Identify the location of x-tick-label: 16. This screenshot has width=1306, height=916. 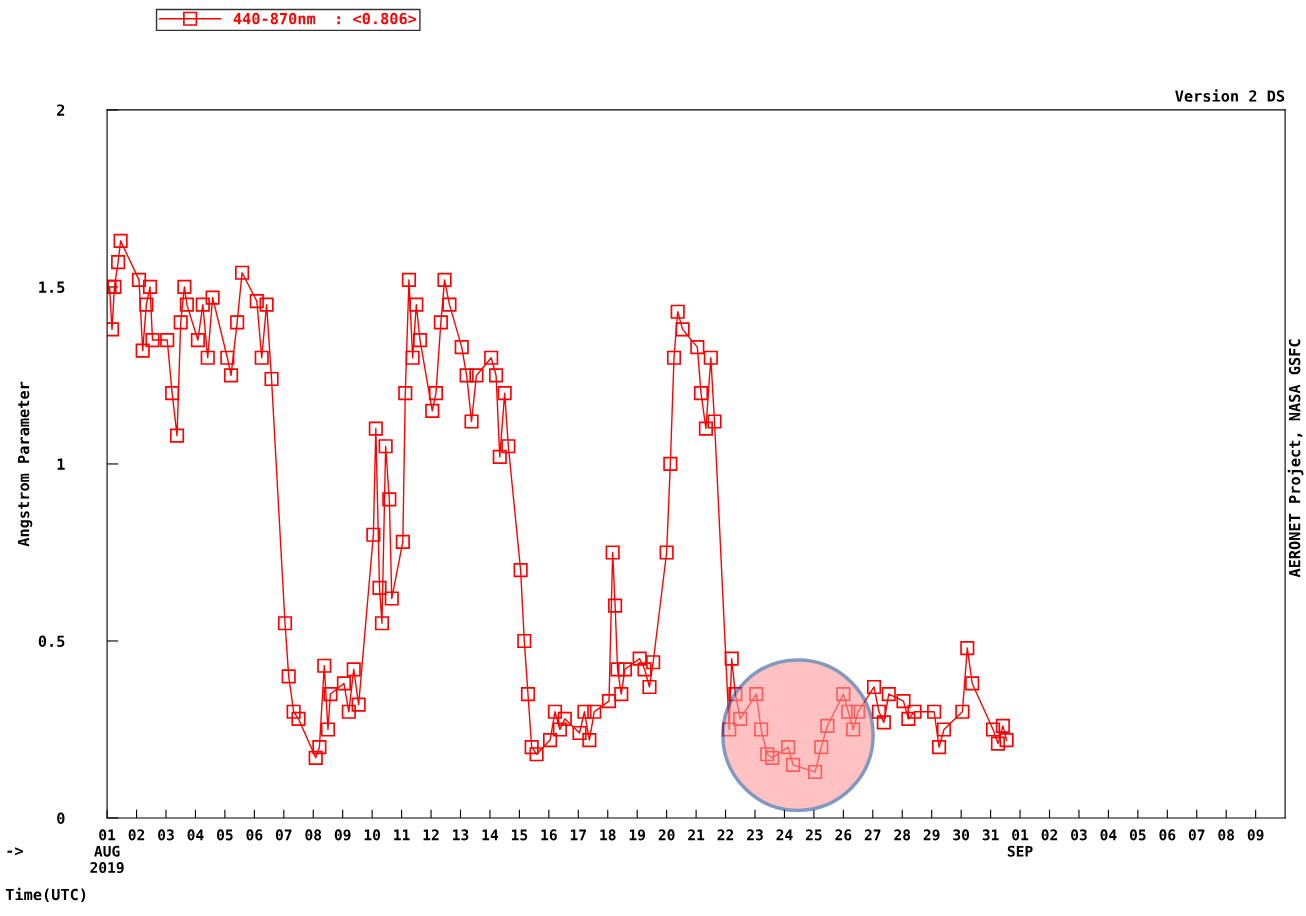
(549, 835).